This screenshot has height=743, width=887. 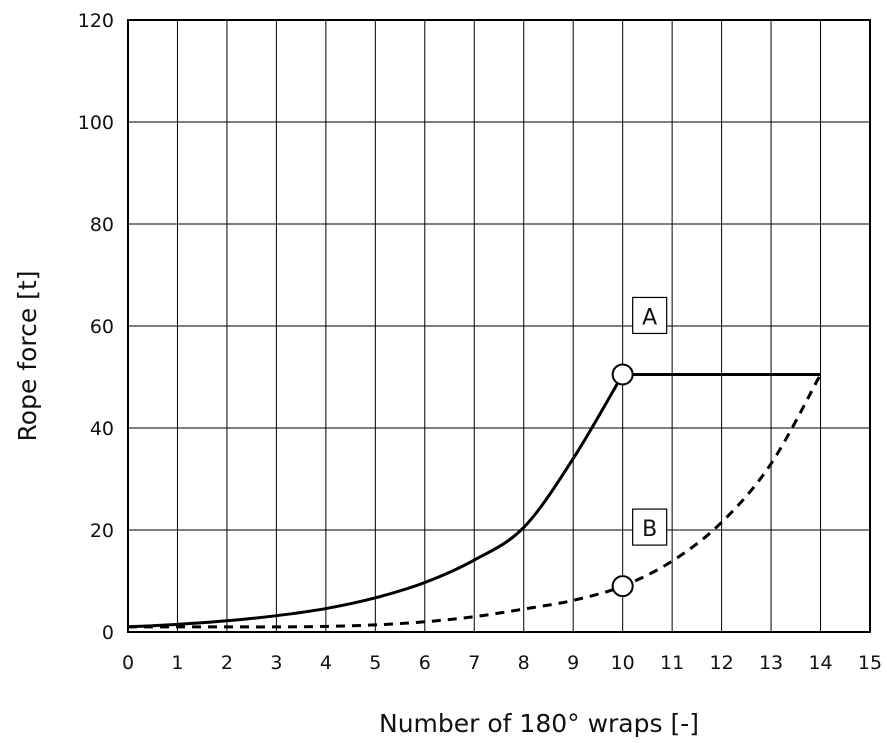 What do you see at coordinates (870, 663) in the screenshot?
I see `x-tick-label: 15` at bounding box center [870, 663].